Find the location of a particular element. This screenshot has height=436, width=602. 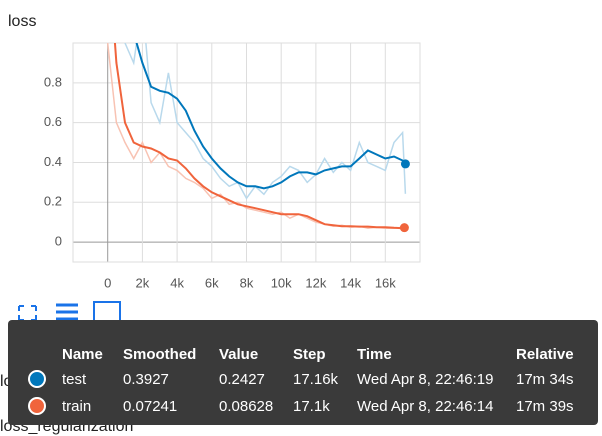

x-tick-label: 4k is located at coordinates (177, 282).